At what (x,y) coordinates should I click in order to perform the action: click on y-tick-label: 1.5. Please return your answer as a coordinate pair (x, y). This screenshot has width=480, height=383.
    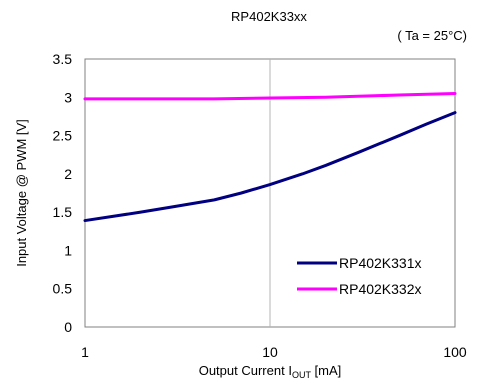
    Looking at the image, I should click on (63, 212).